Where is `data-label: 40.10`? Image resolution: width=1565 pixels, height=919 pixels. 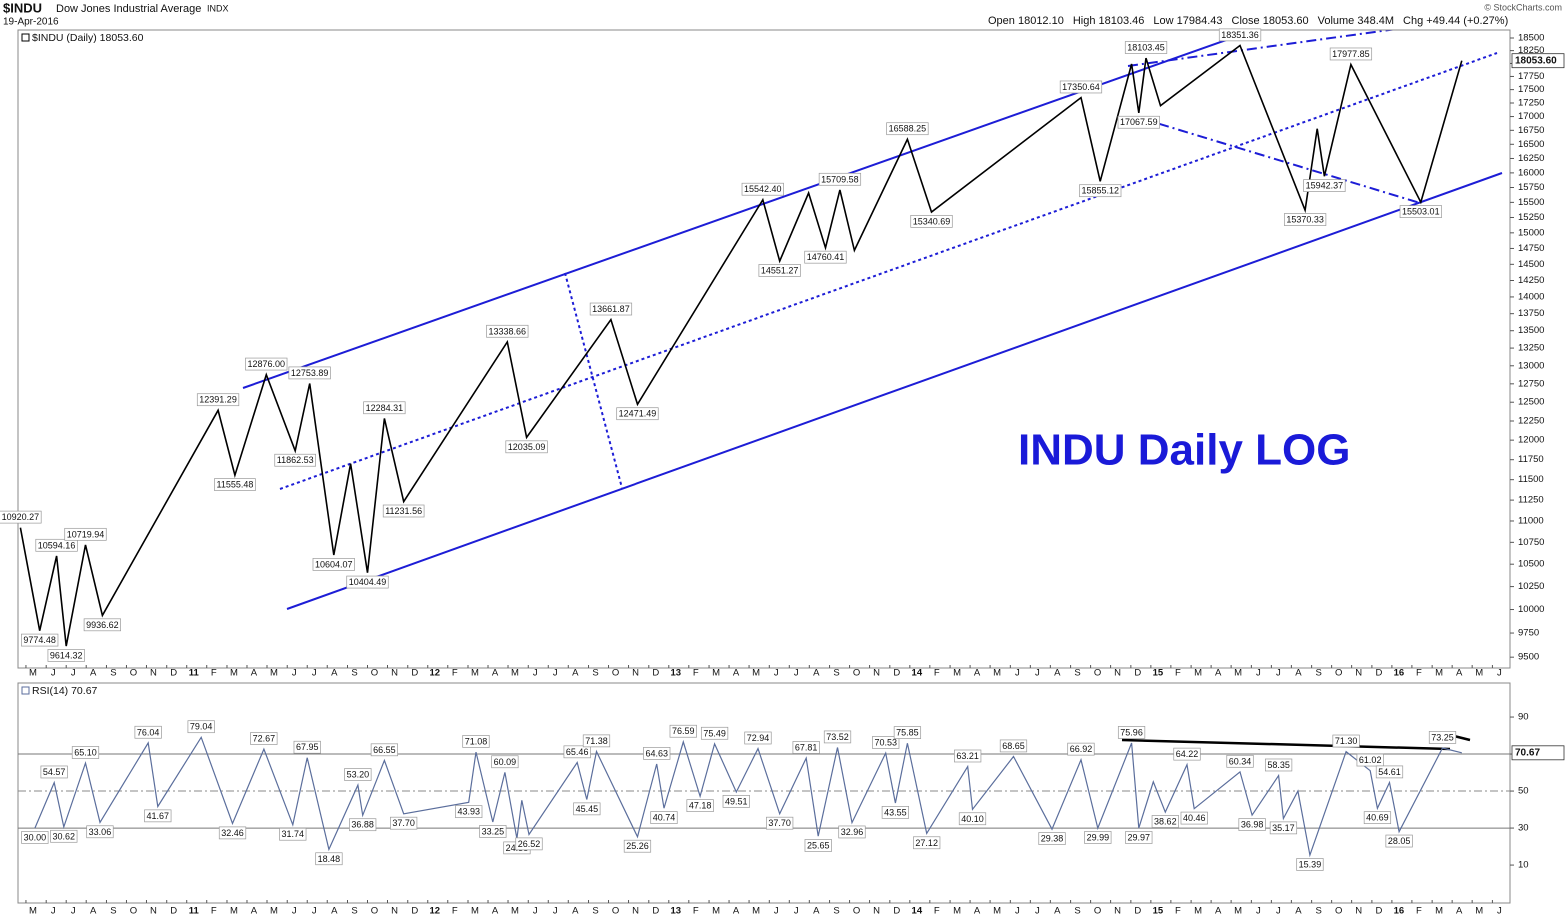 data-label: 40.10 is located at coordinates (972, 819).